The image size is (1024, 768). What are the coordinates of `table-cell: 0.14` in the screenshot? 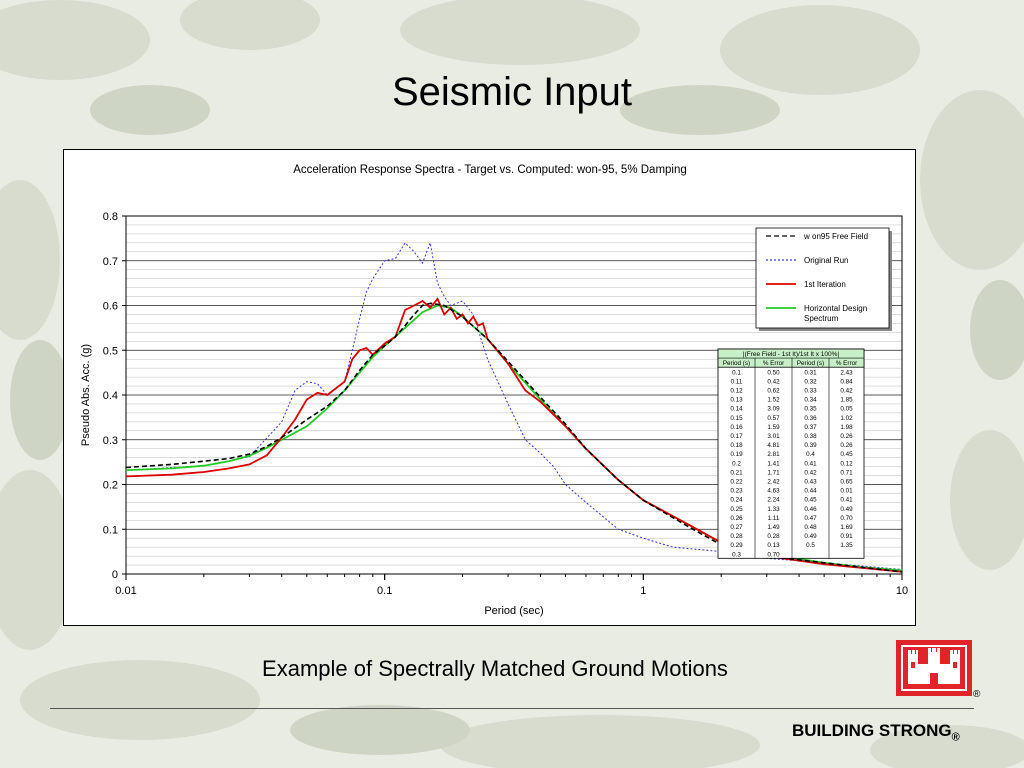 It's located at (736, 409).